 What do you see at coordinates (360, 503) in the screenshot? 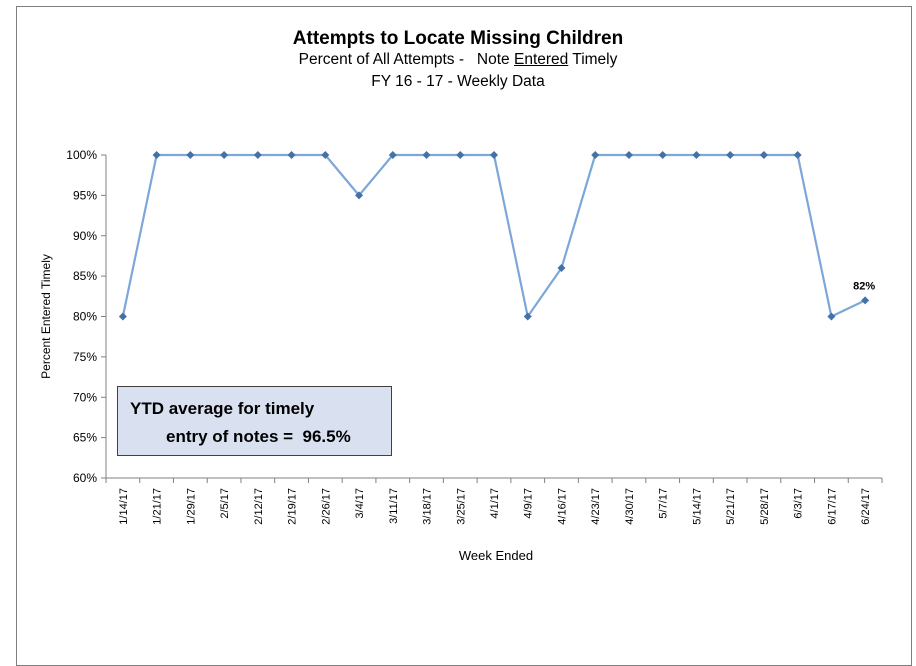
I see `x-tick-label: 3/4/17` at bounding box center [360, 503].